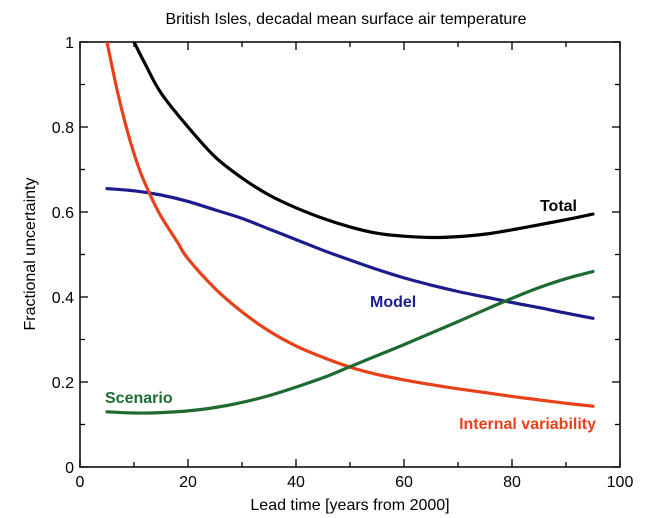 This screenshot has height=518, width=645. What do you see at coordinates (139, 398) in the screenshot?
I see `series-label-scenario: Scenario` at bounding box center [139, 398].